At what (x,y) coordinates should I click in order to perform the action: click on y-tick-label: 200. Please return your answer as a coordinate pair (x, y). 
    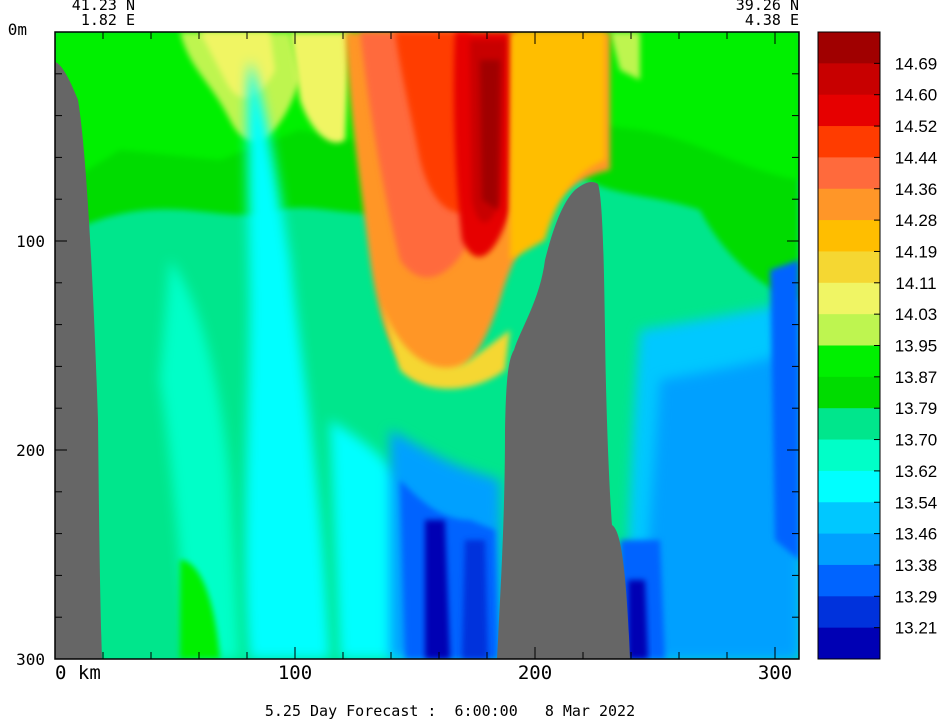
    Looking at the image, I should click on (30, 450).